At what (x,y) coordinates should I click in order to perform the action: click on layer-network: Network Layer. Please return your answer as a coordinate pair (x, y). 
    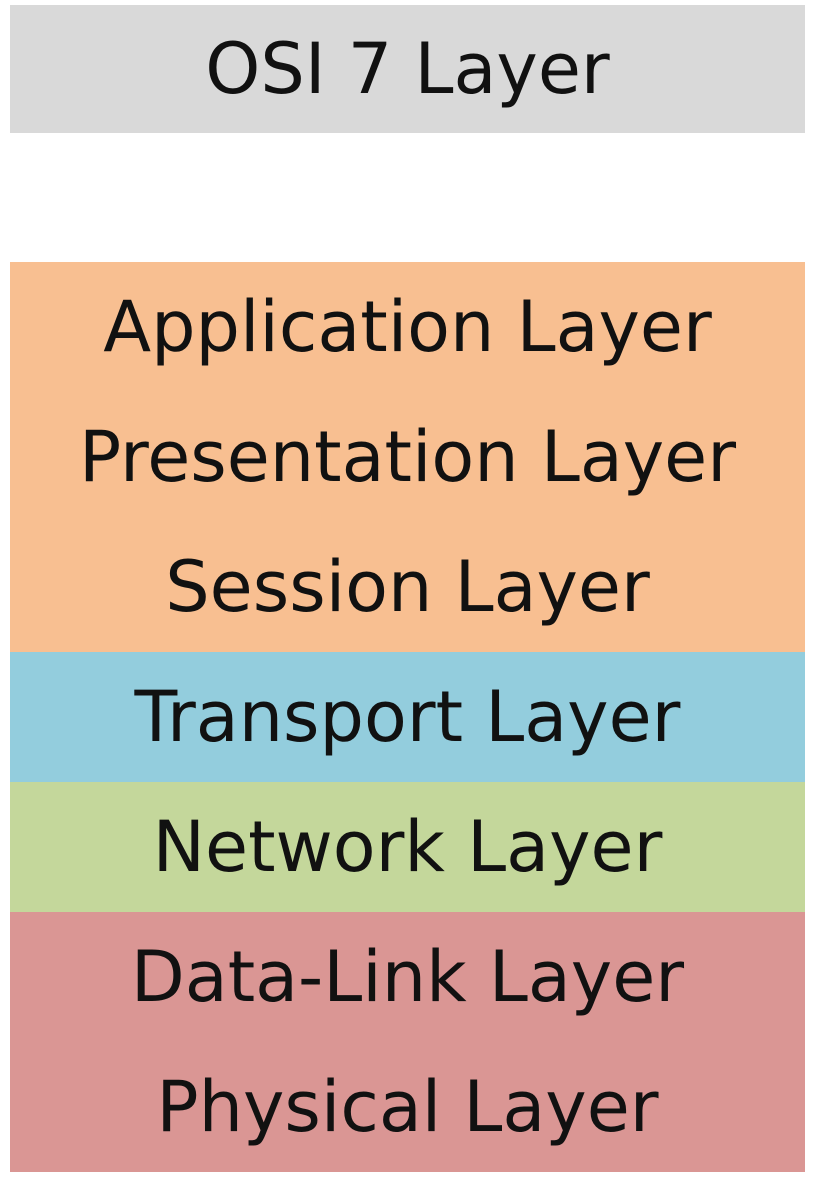
    Looking at the image, I should click on (407, 847).